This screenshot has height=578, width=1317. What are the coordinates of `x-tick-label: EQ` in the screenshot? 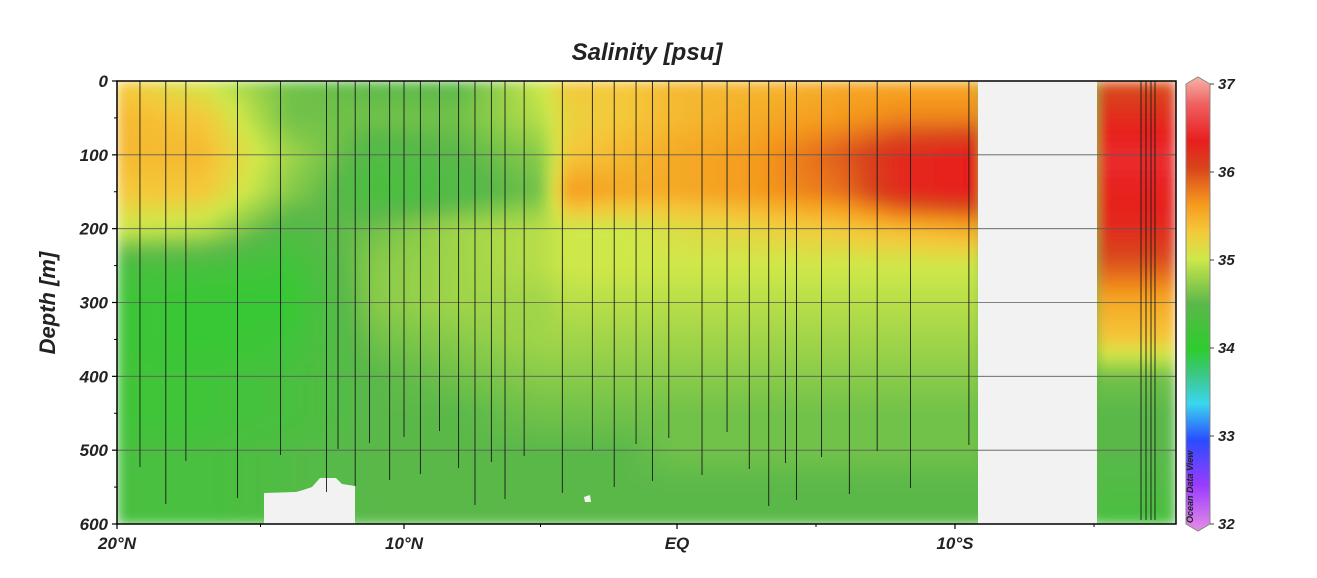 It's located at (677, 543).